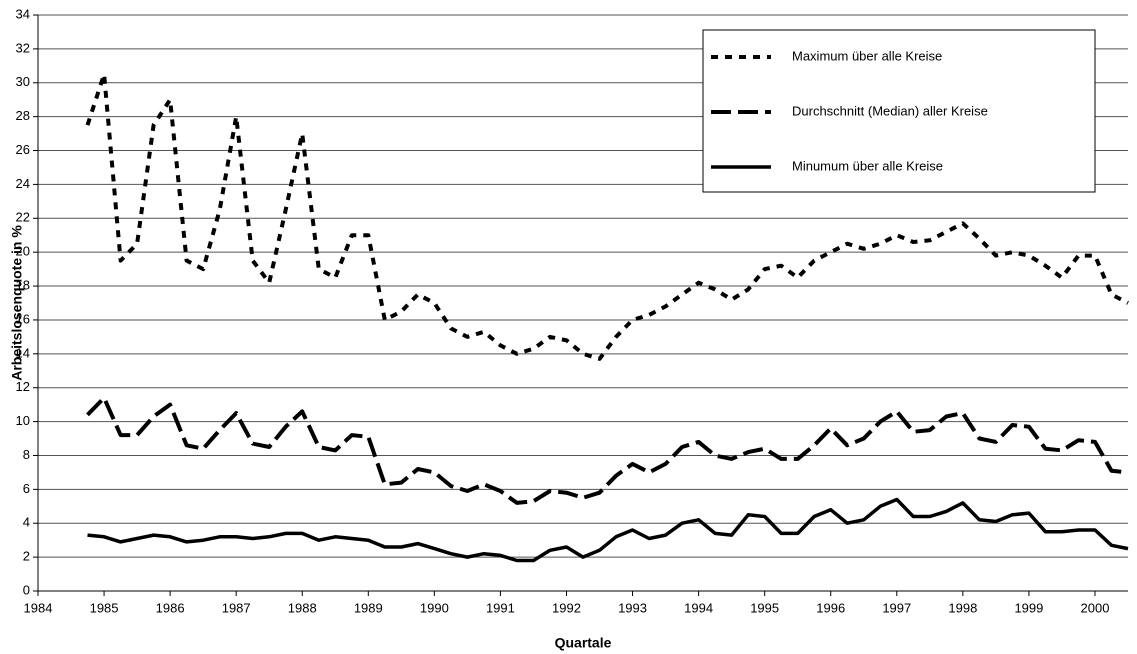 The width and height of the screenshot is (1137, 654). Describe the element at coordinates (23, 47) in the screenshot. I see `y-tick-label: 32` at that location.